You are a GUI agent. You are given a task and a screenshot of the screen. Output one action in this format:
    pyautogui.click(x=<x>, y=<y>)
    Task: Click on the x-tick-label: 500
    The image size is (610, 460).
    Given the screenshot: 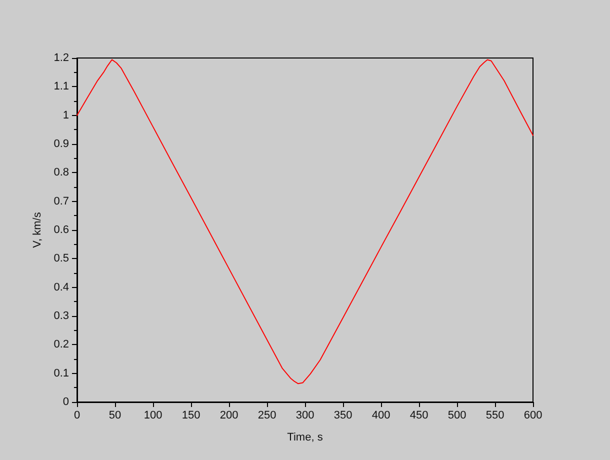 What is the action you would take?
    pyautogui.click(x=457, y=416)
    